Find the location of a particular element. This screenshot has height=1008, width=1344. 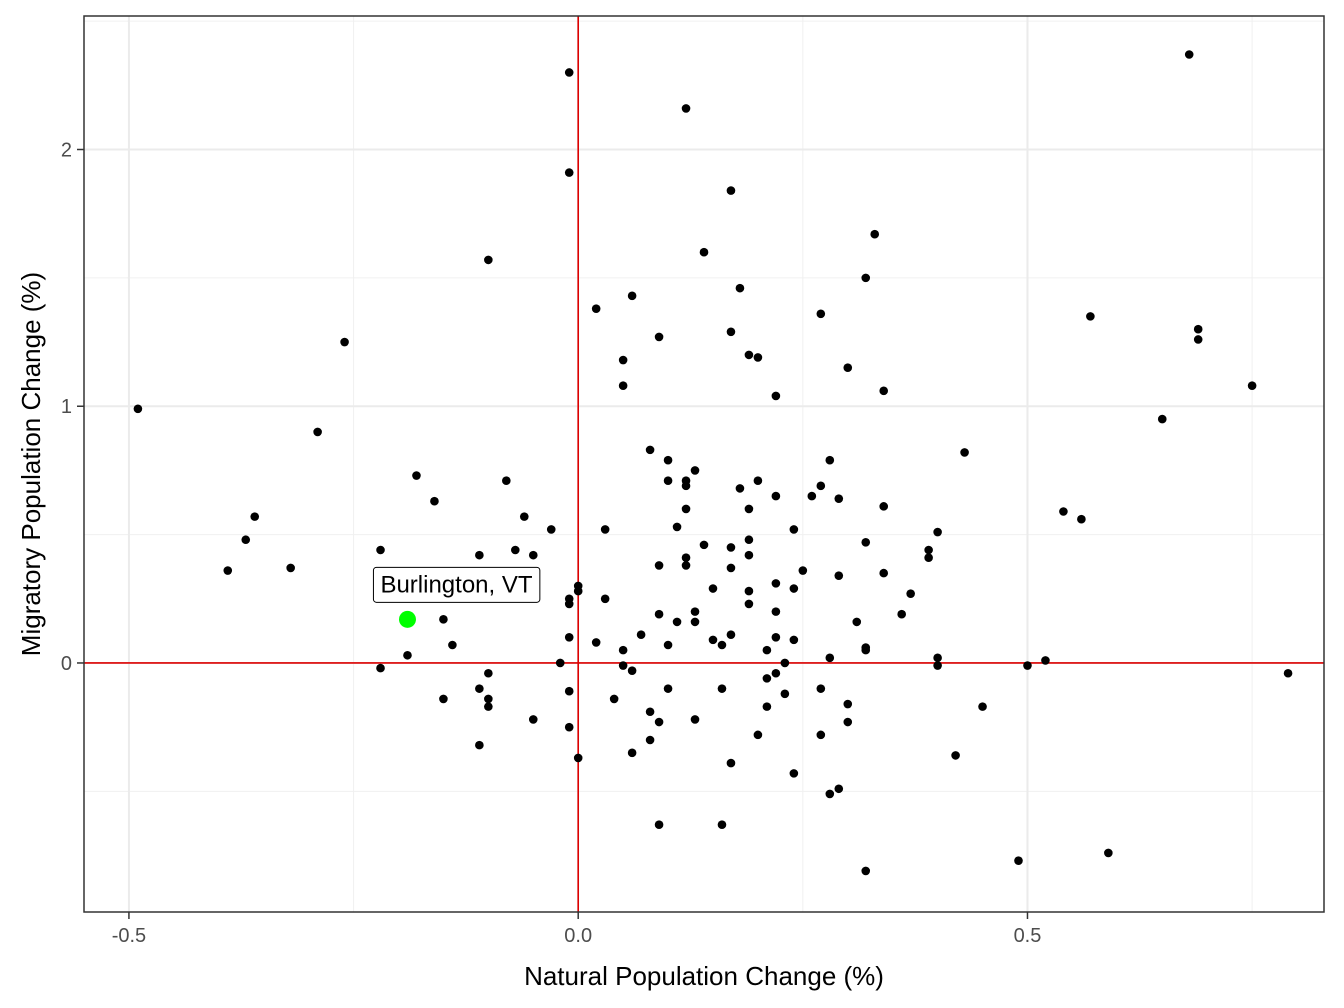

highlight-label: Burlington, VT is located at coordinates (456, 584).